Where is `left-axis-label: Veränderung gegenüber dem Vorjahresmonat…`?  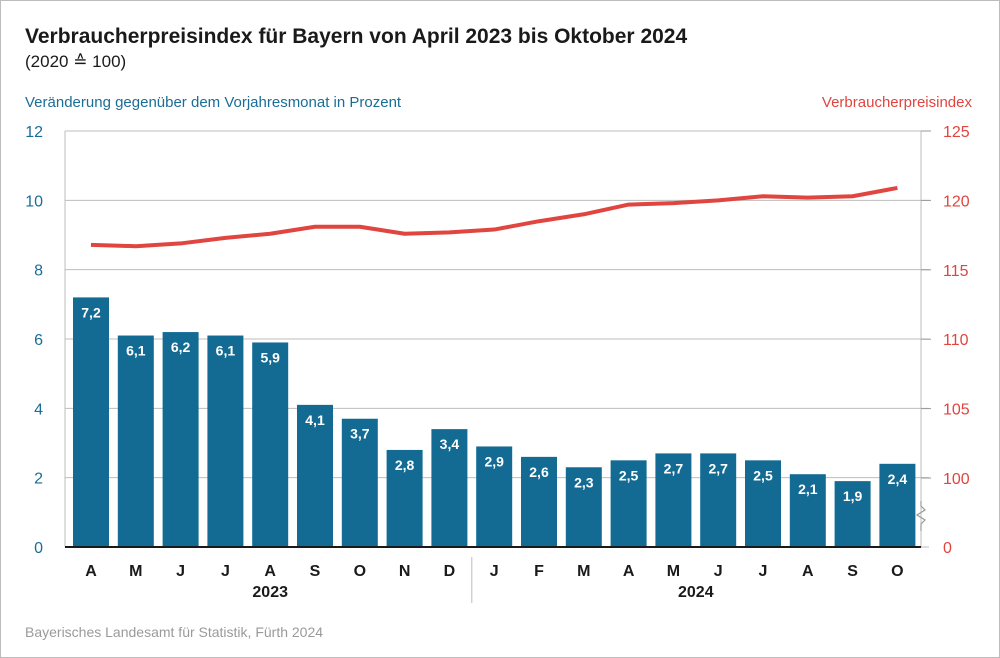
left-axis-label: Veränderung gegenüber dem Vorjahresmonat… is located at coordinates (213, 102).